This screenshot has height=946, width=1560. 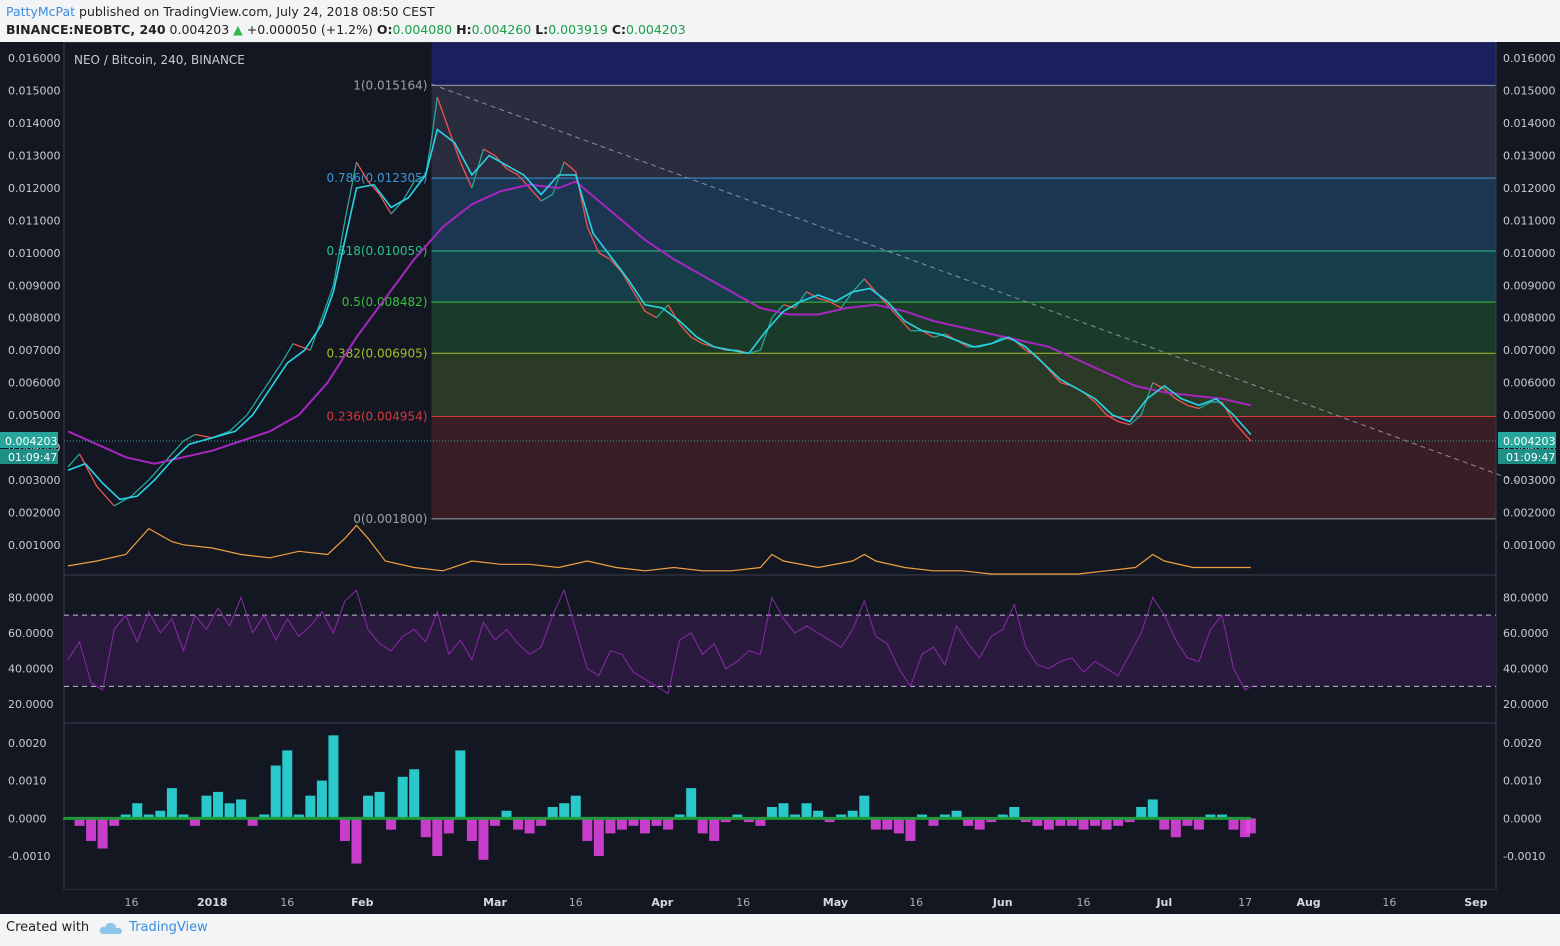 I want to click on volume-ma-line, so click(x=659, y=549).